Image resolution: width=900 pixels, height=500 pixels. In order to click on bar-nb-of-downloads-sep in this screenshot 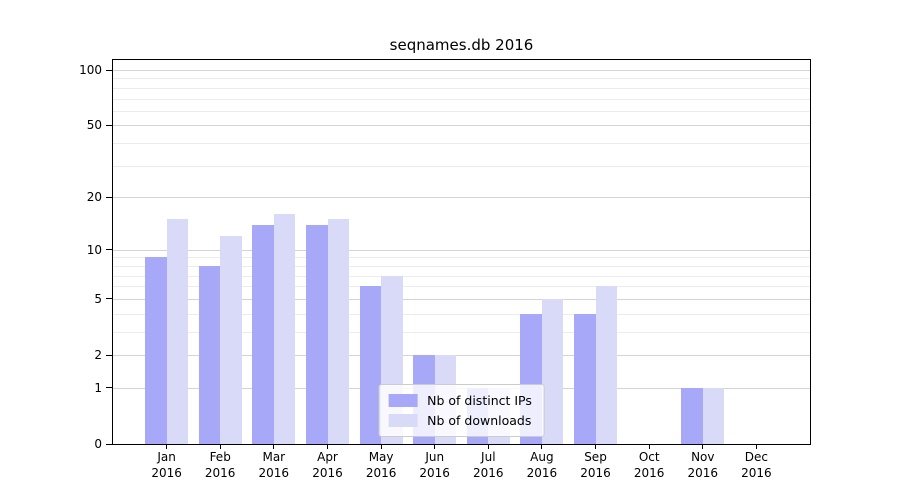, I will do `click(606, 365)`.